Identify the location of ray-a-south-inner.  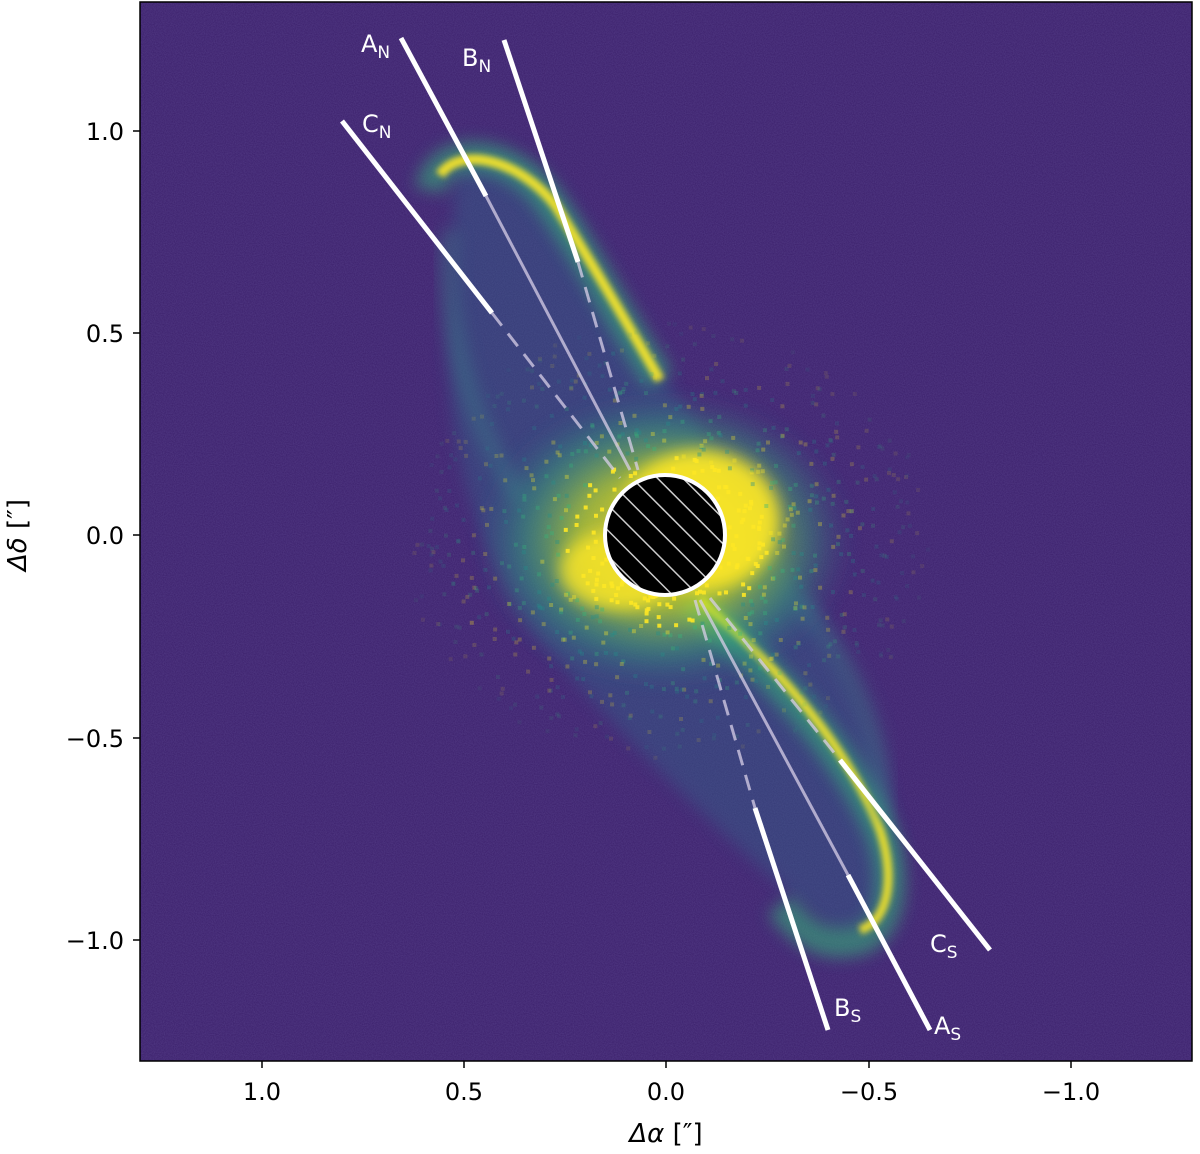
(774, 737).